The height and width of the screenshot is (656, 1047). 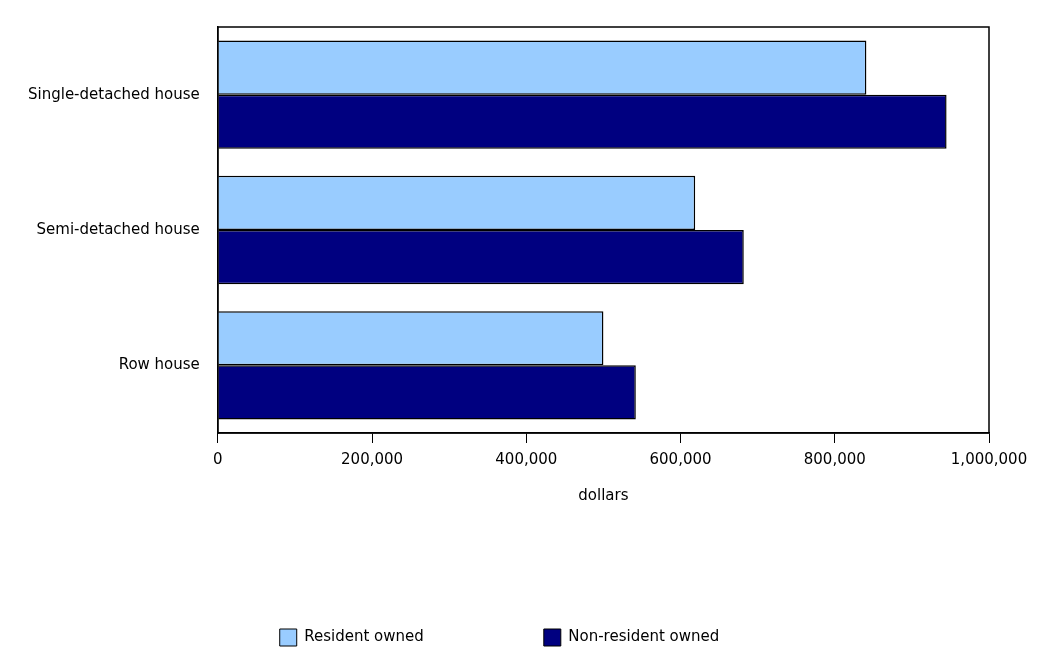 I want to click on y-tick-label: Row house, so click(x=159, y=364).